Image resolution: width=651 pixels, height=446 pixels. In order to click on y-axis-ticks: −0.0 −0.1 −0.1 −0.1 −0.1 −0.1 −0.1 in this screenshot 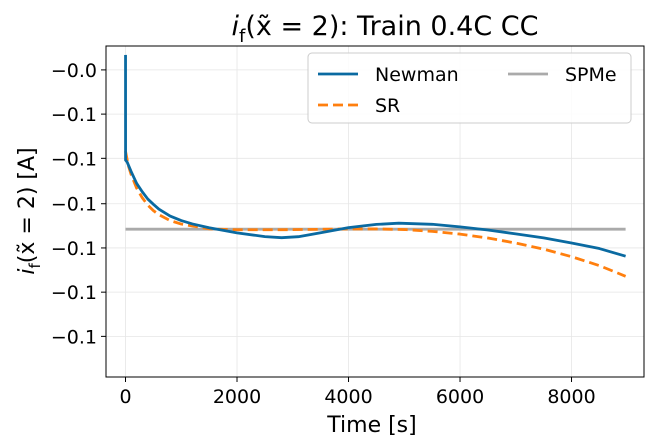, I will do `click(78, 204)`.